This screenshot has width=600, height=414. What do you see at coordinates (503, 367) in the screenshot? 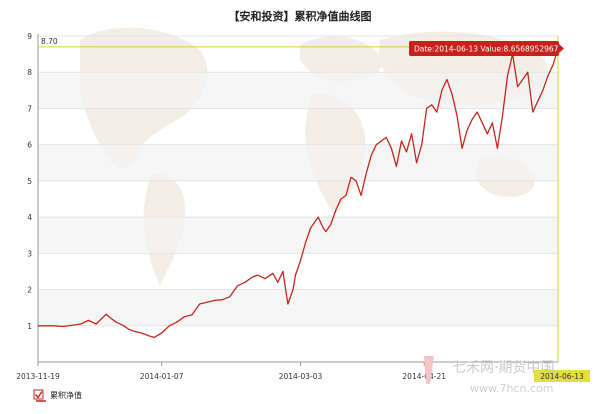
I see `brand-name: 七禾网·期货中国` at bounding box center [503, 367].